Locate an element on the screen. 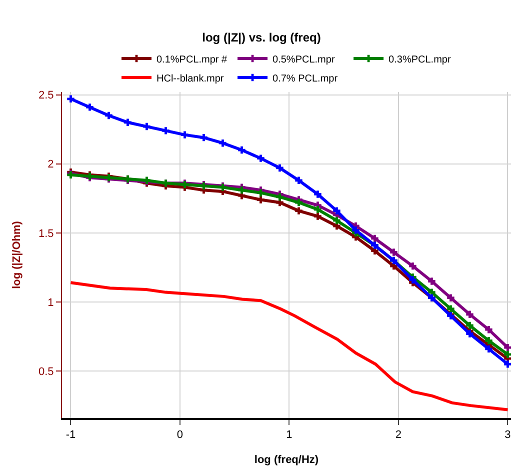 Image resolution: width=523 pixels, height=476 pixels. y-tick-label: 2 is located at coordinates (51, 164).